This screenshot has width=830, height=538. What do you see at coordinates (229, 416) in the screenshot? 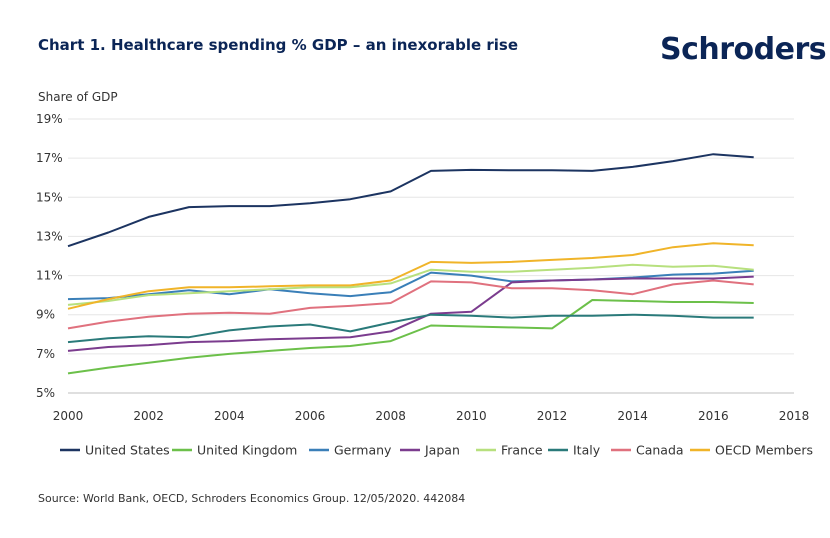
I see `x-tick-label: 2004` at bounding box center [229, 416].